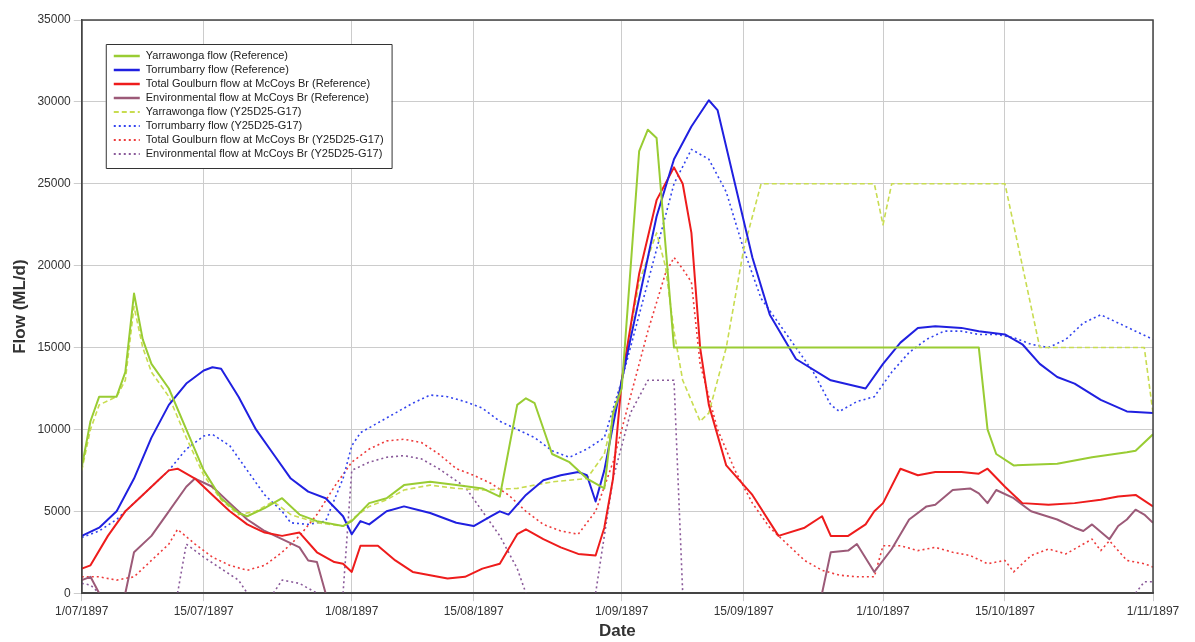 This screenshot has height=642, width=1195. What do you see at coordinates (54, 264) in the screenshot?
I see `y-tick-label: 20000` at bounding box center [54, 264].